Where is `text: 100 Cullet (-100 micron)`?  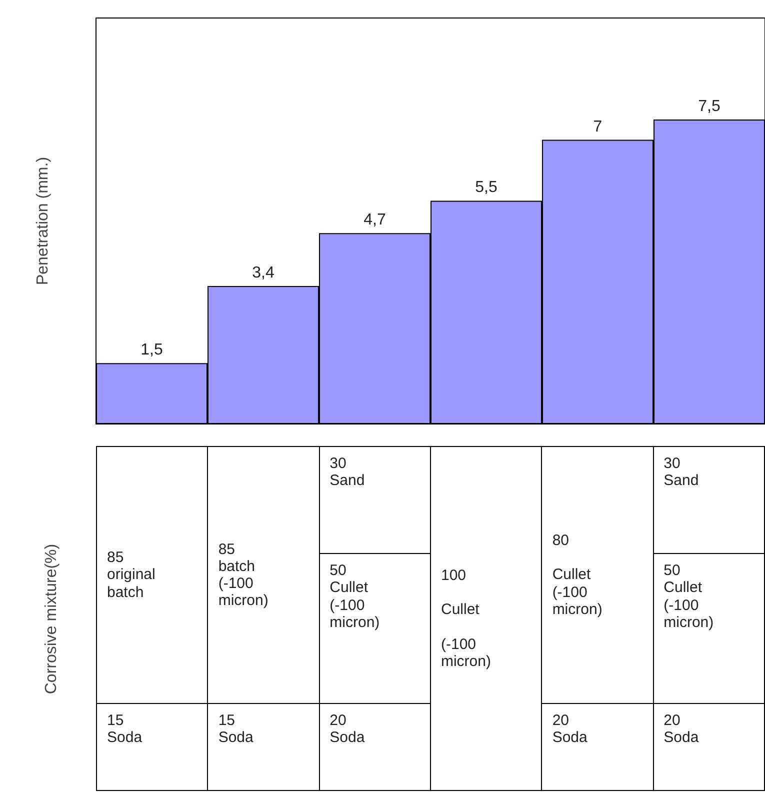 text: 100 Cullet (-100 micron) is located at coordinates (465, 618).